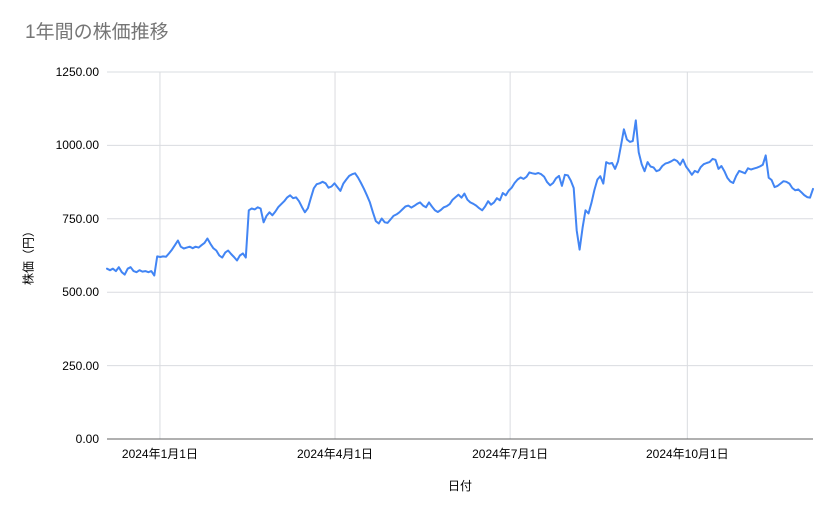  Describe the element at coordinates (28, 255) in the screenshot. I see `y-axis-title: 株価（円）` at that location.